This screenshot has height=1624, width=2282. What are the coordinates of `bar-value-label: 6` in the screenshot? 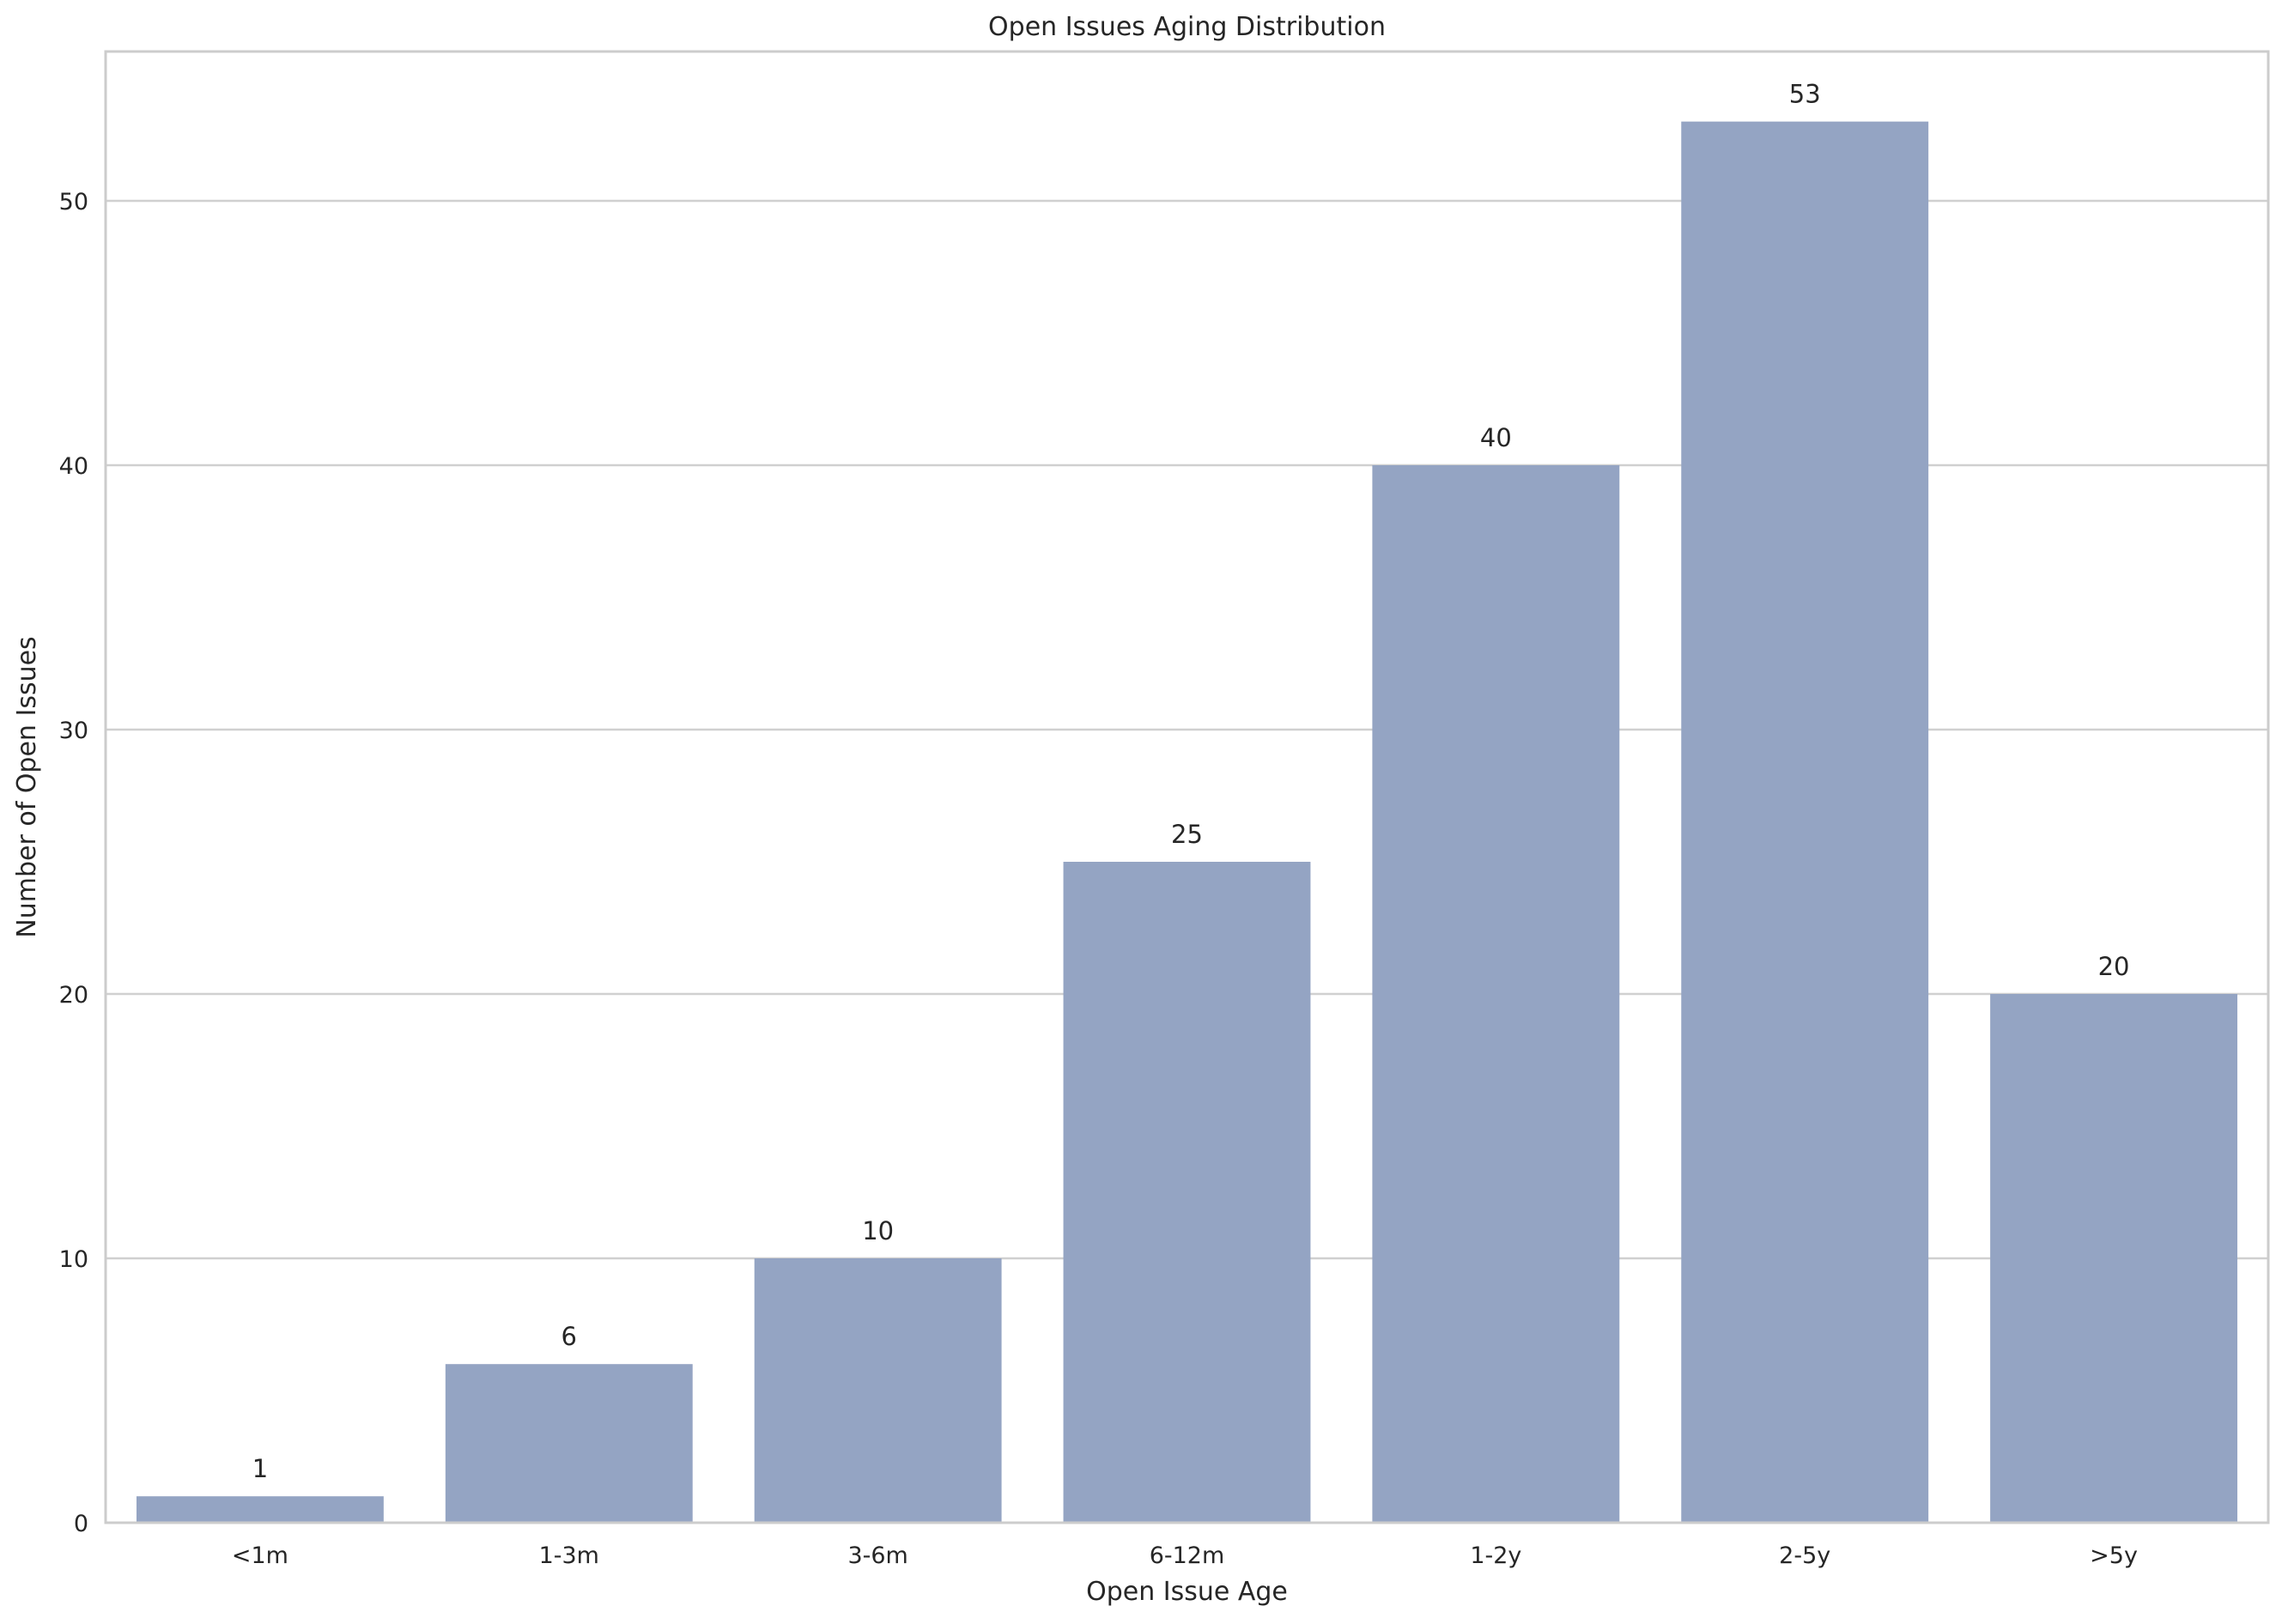 It's located at (569, 1336).